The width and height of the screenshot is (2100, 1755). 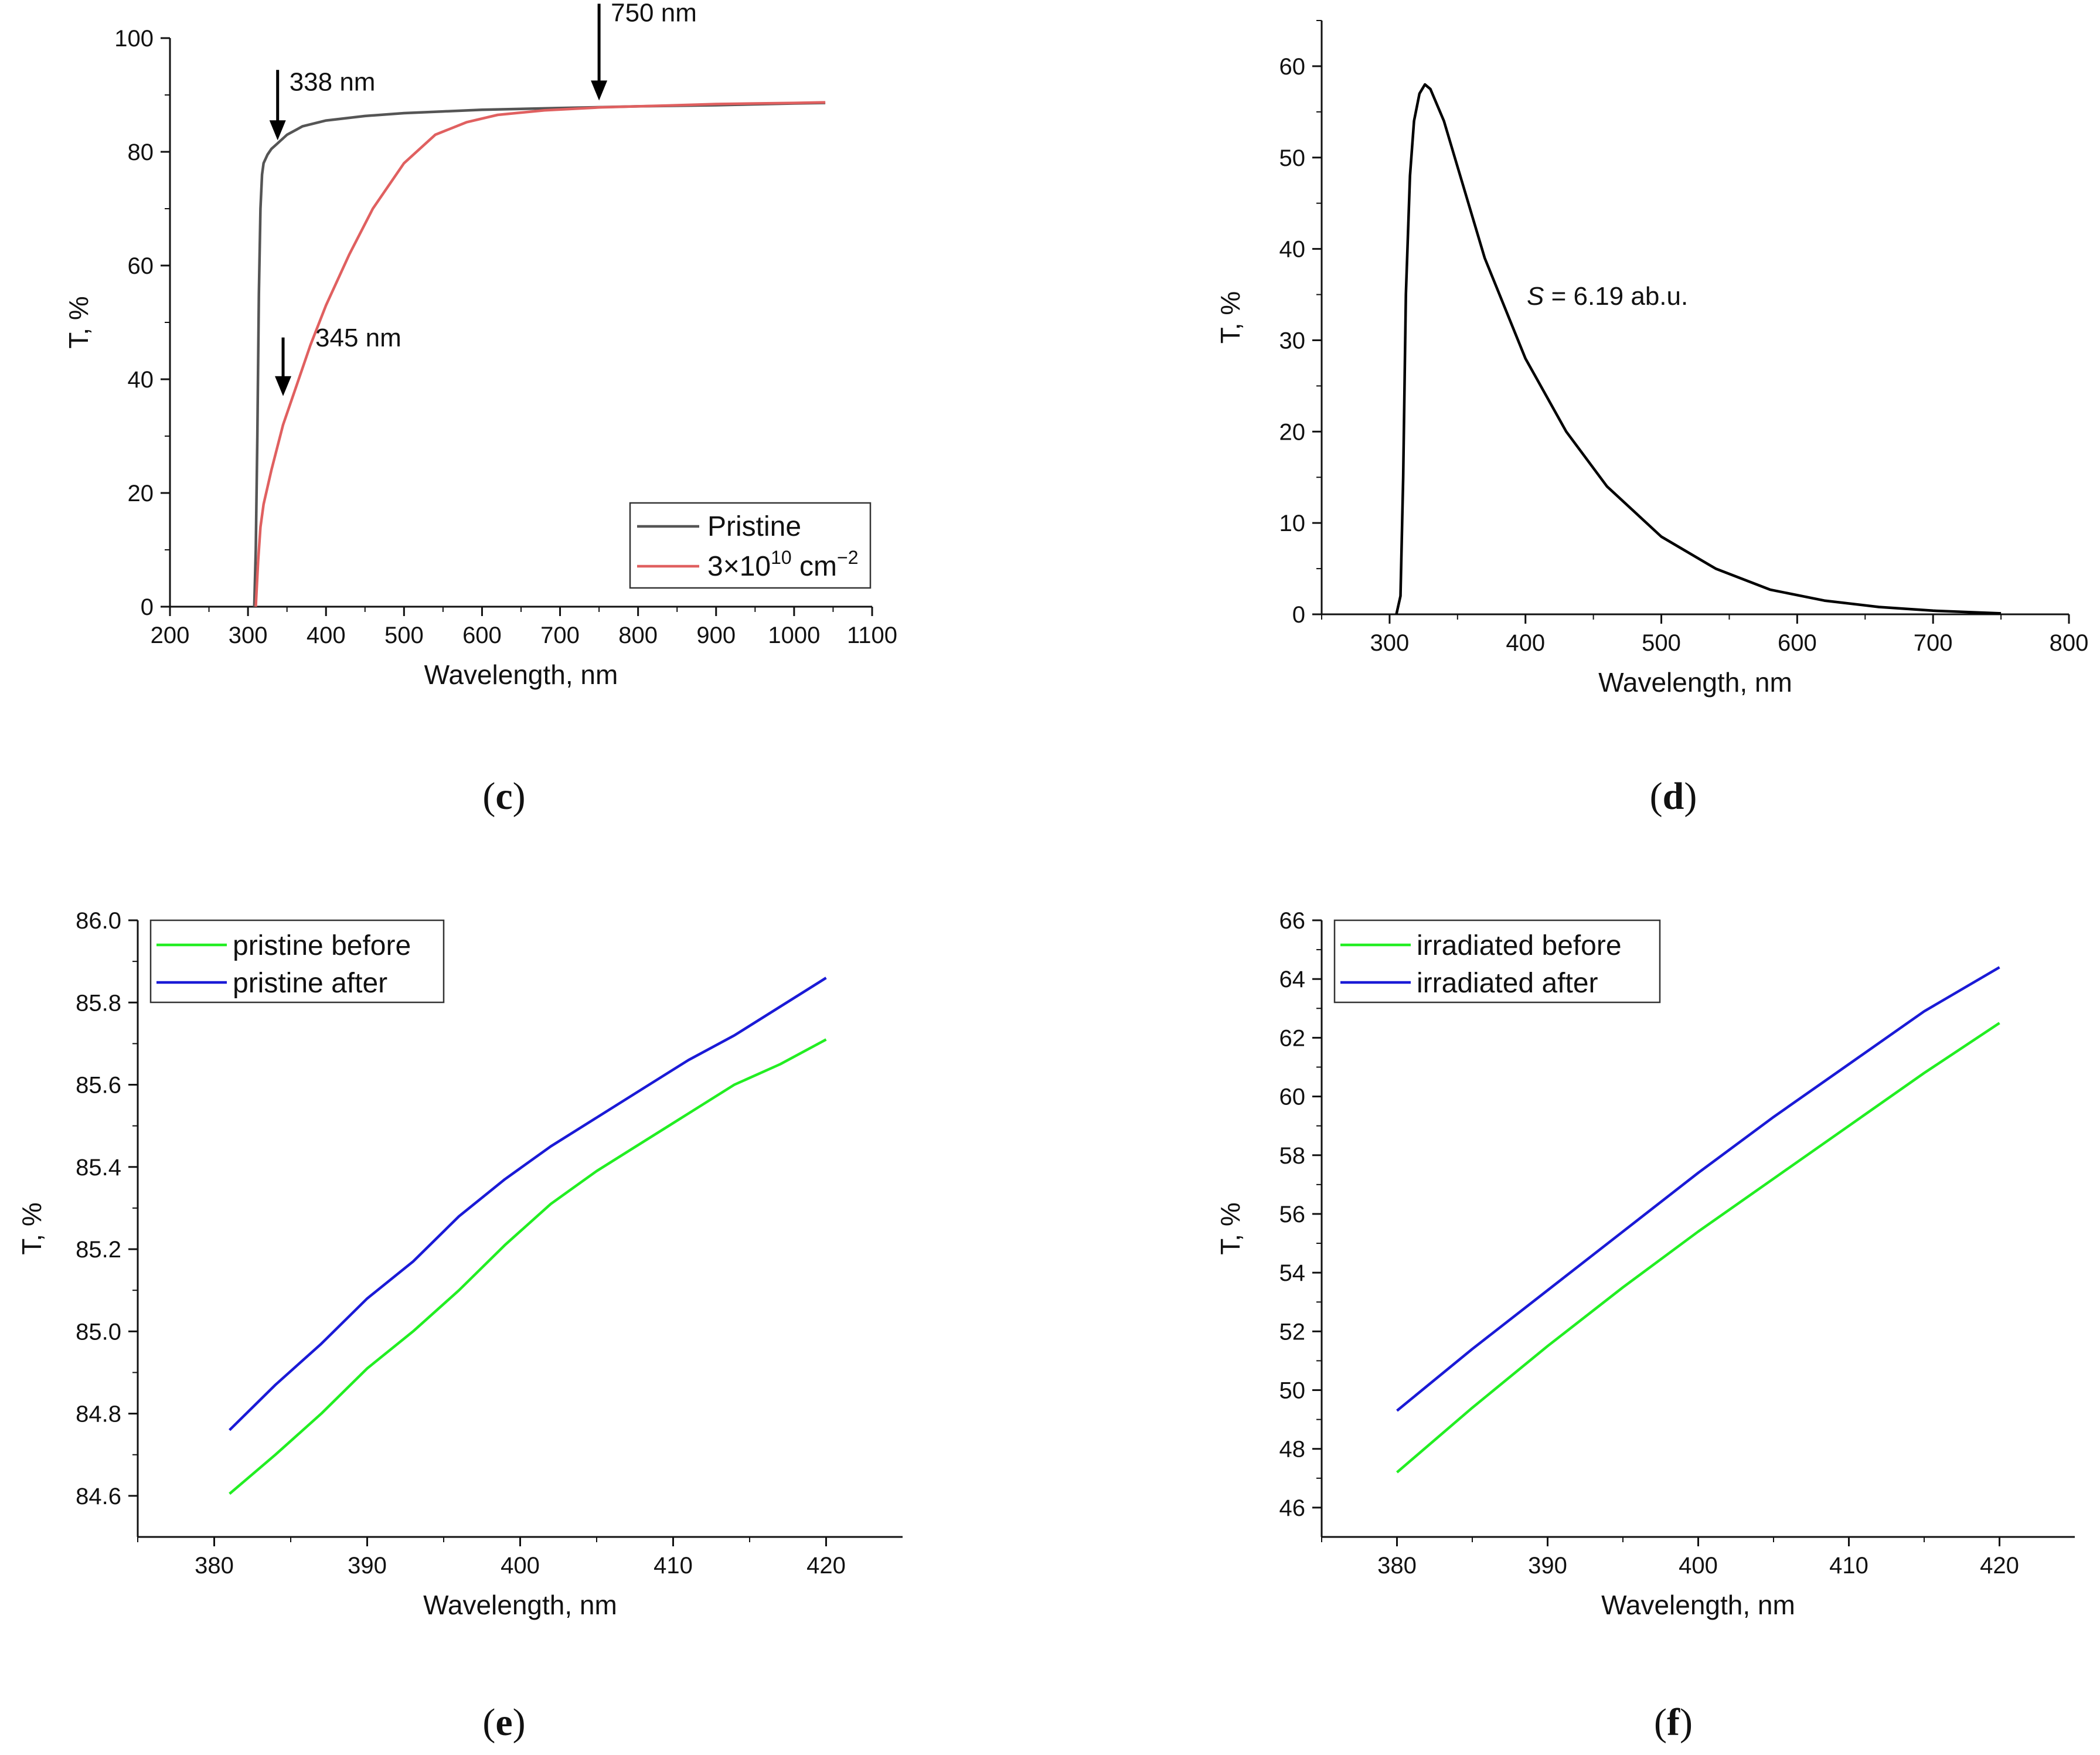 What do you see at coordinates (170, 635) in the screenshot?
I see `x-tick-label: 200` at bounding box center [170, 635].